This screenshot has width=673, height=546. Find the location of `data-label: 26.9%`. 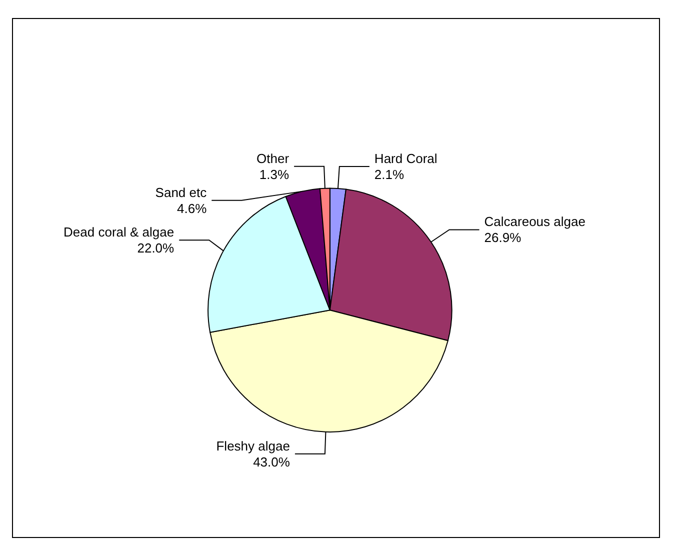

data-label: 26.9% is located at coordinates (503, 238).